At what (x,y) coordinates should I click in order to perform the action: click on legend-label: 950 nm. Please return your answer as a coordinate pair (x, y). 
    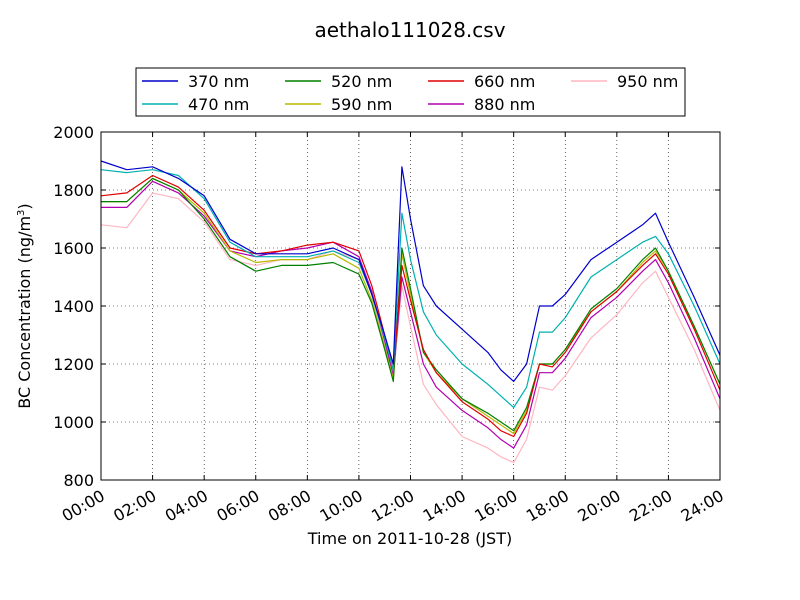
    Looking at the image, I should click on (647, 81).